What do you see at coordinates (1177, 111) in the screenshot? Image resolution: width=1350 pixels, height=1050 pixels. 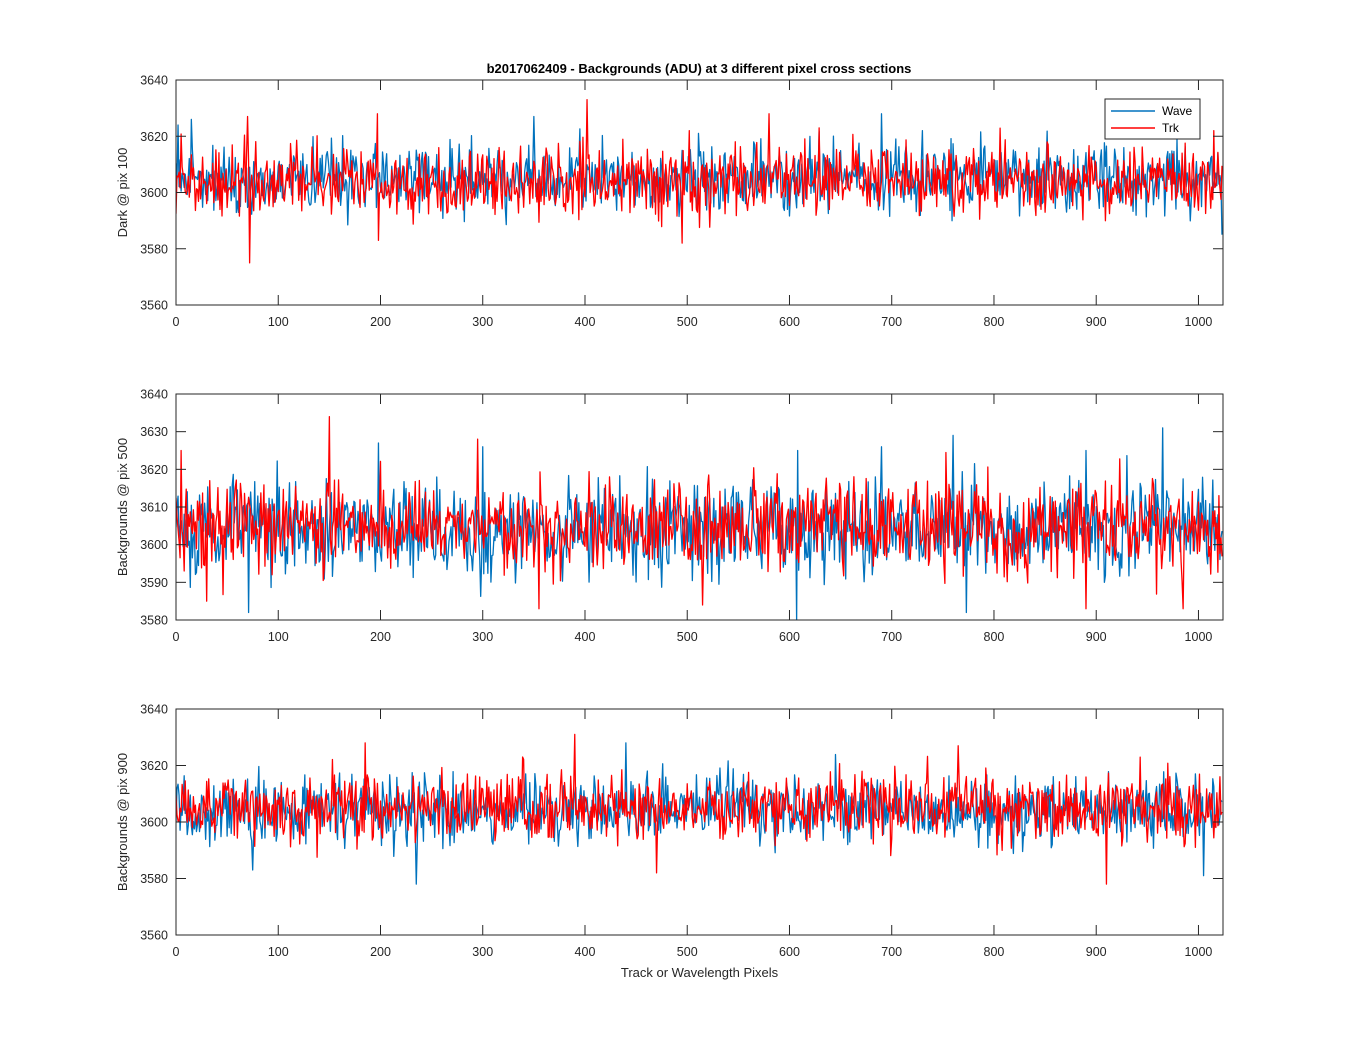 I see `legend-label-wave: Wave` at bounding box center [1177, 111].